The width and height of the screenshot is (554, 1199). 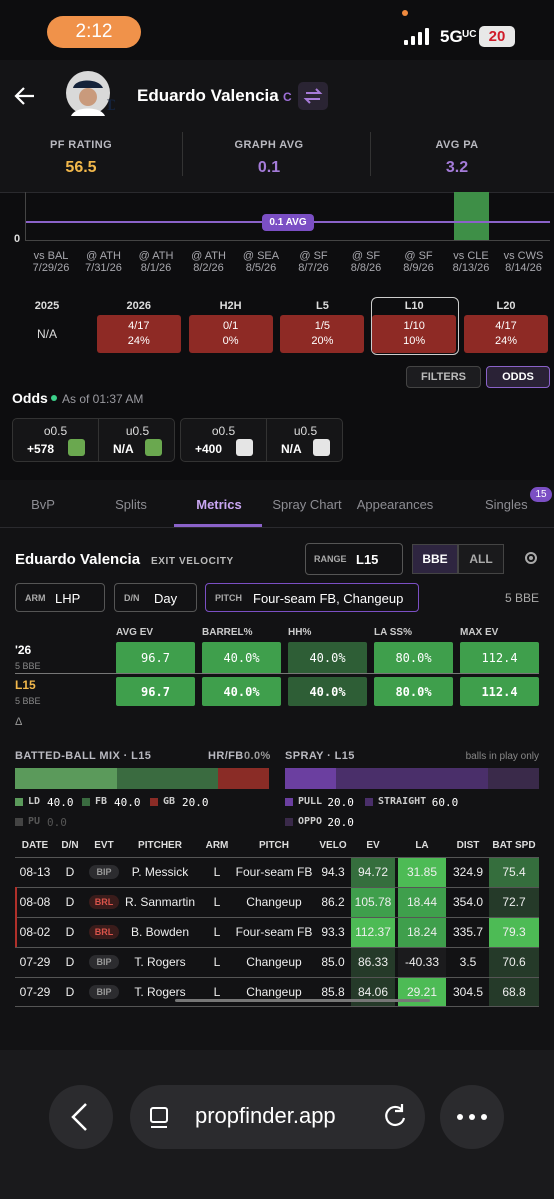 What do you see at coordinates (156, 256) in the screenshot?
I see `game-opp: @ ATH` at bounding box center [156, 256].